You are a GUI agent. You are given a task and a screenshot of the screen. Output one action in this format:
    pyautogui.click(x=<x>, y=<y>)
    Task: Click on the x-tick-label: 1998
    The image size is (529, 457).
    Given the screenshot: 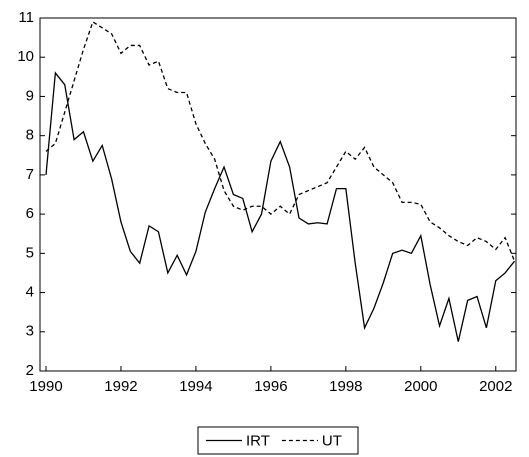 What is the action you would take?
    pyautogui.click(x=345, y=386)
    